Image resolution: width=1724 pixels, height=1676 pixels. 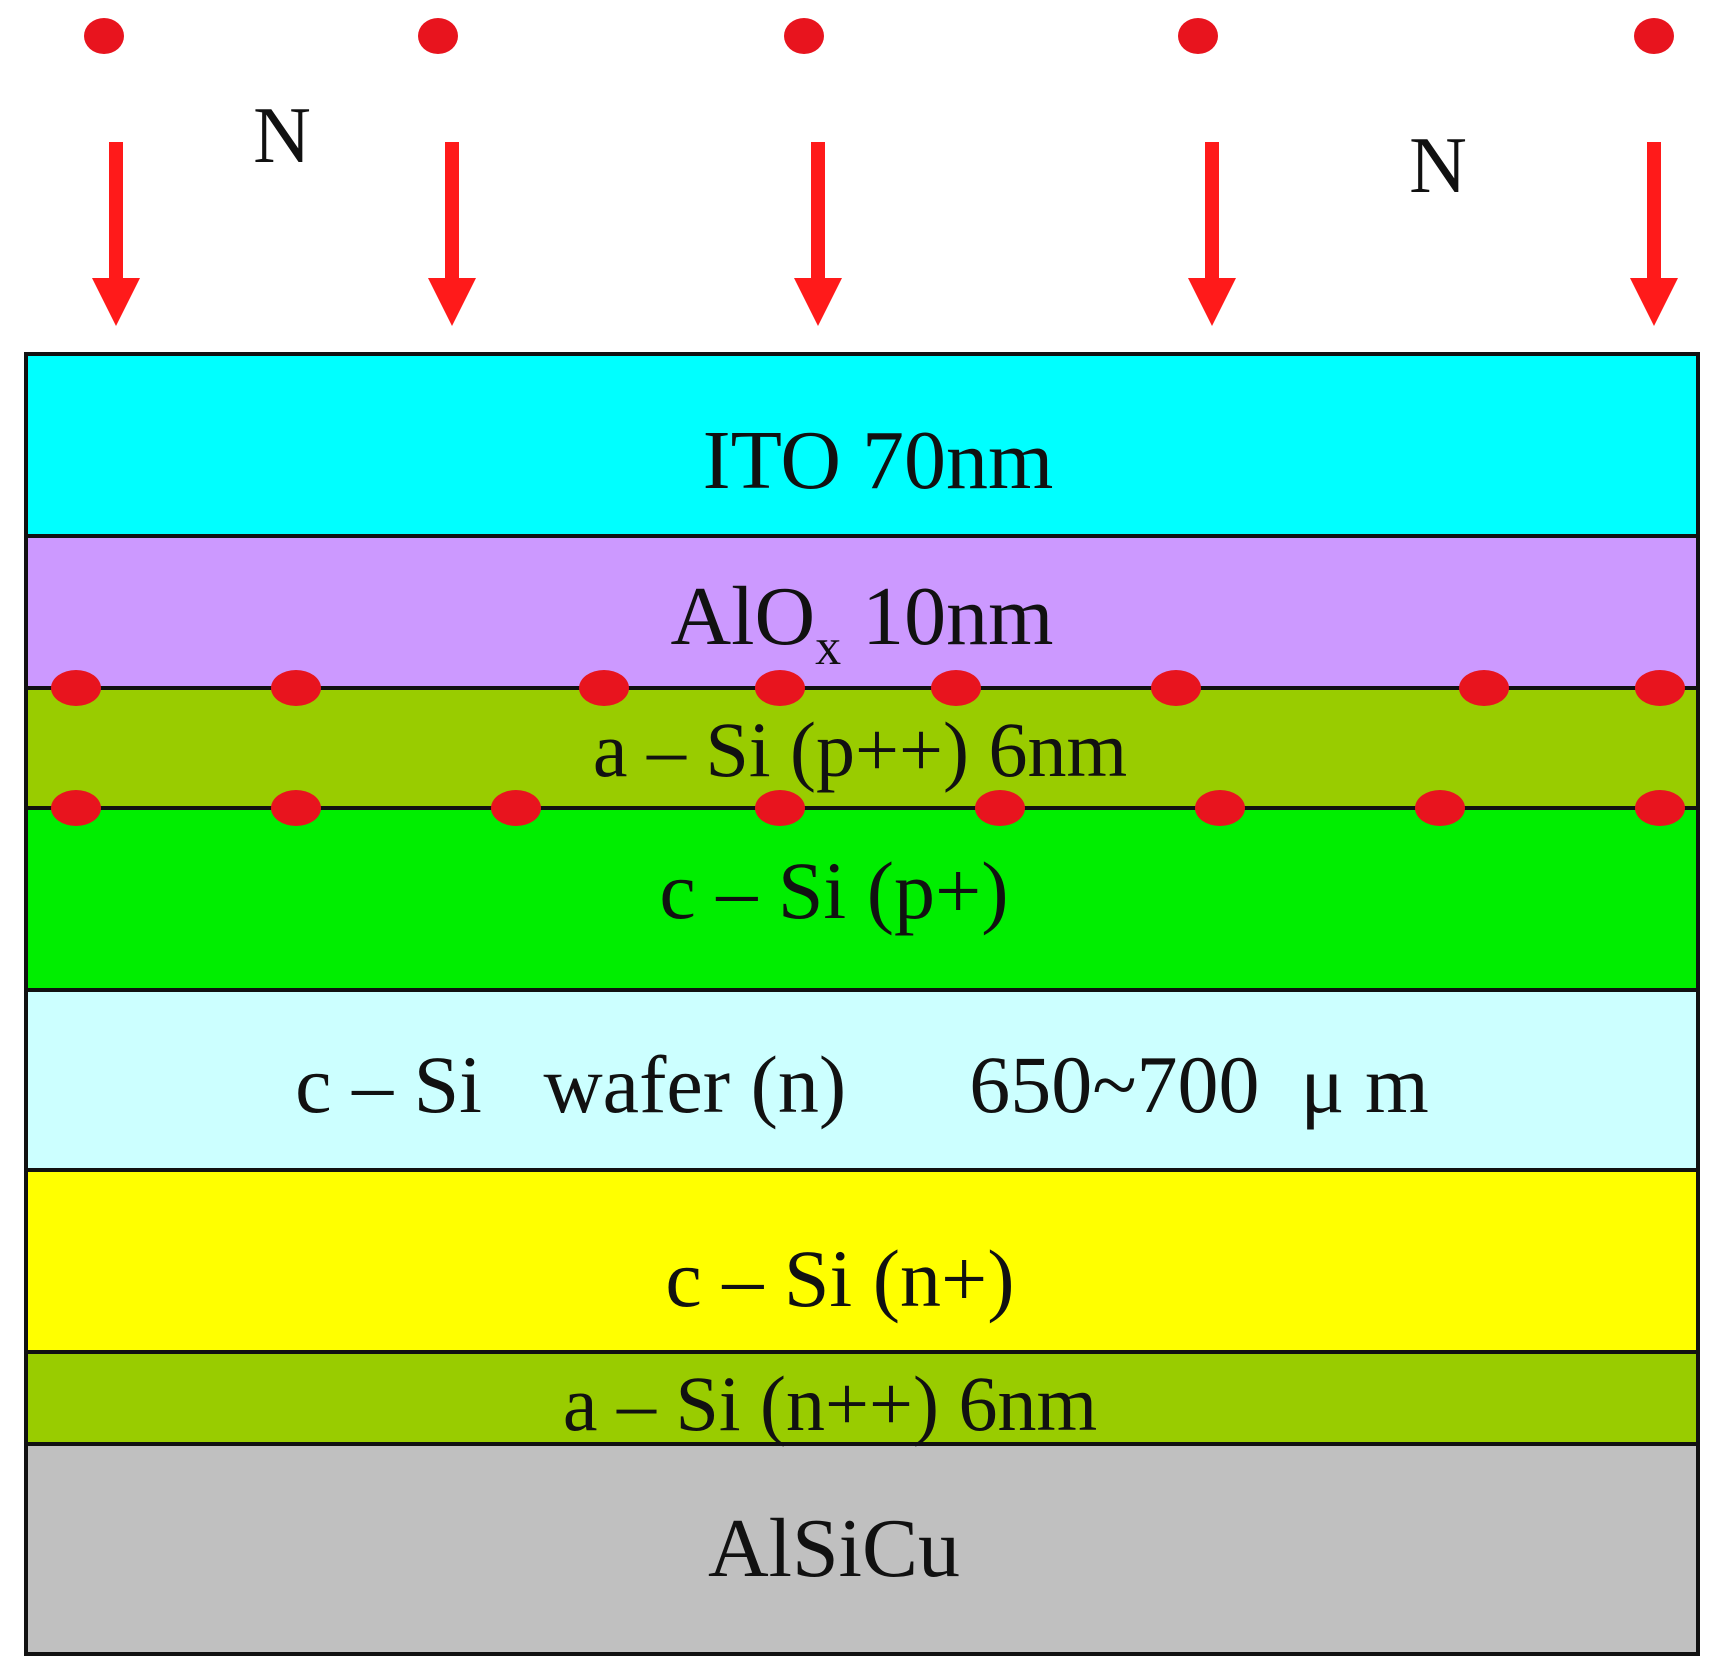 I want to click on layer-label-alsicu: AlSiCu, so click(x=834, y=1548).